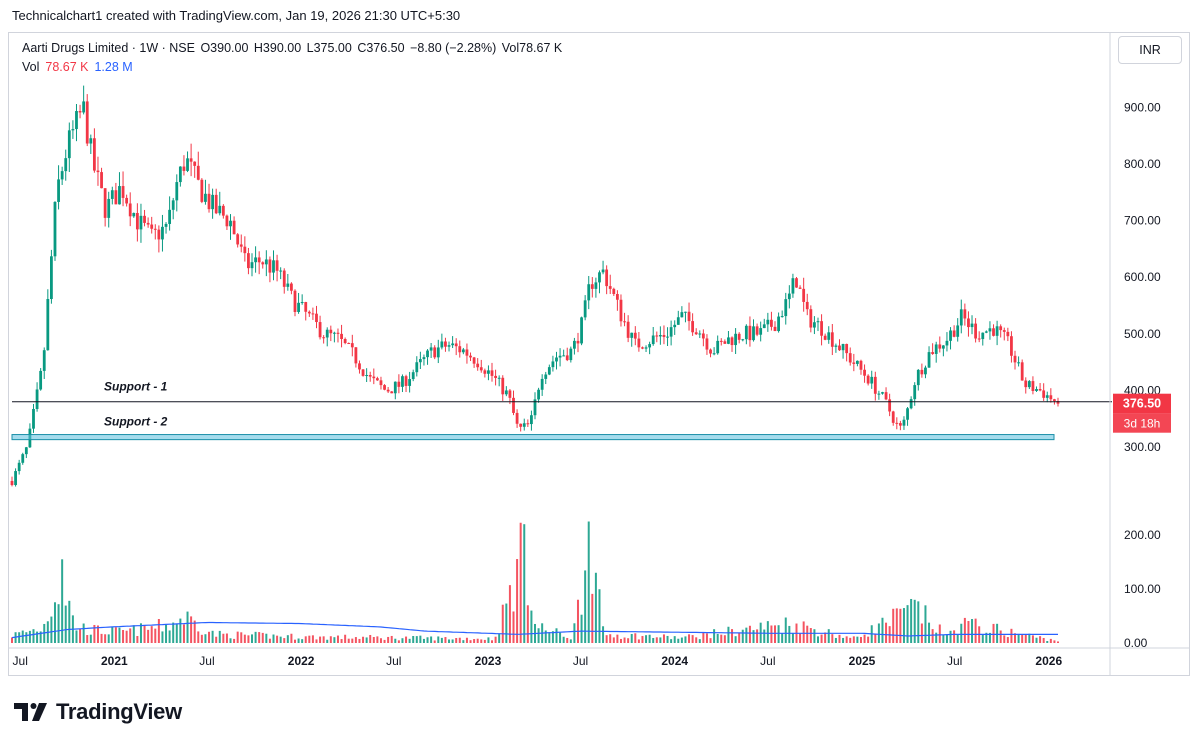  I want to click on volume-legend-label: Vol, so click(31, 67).